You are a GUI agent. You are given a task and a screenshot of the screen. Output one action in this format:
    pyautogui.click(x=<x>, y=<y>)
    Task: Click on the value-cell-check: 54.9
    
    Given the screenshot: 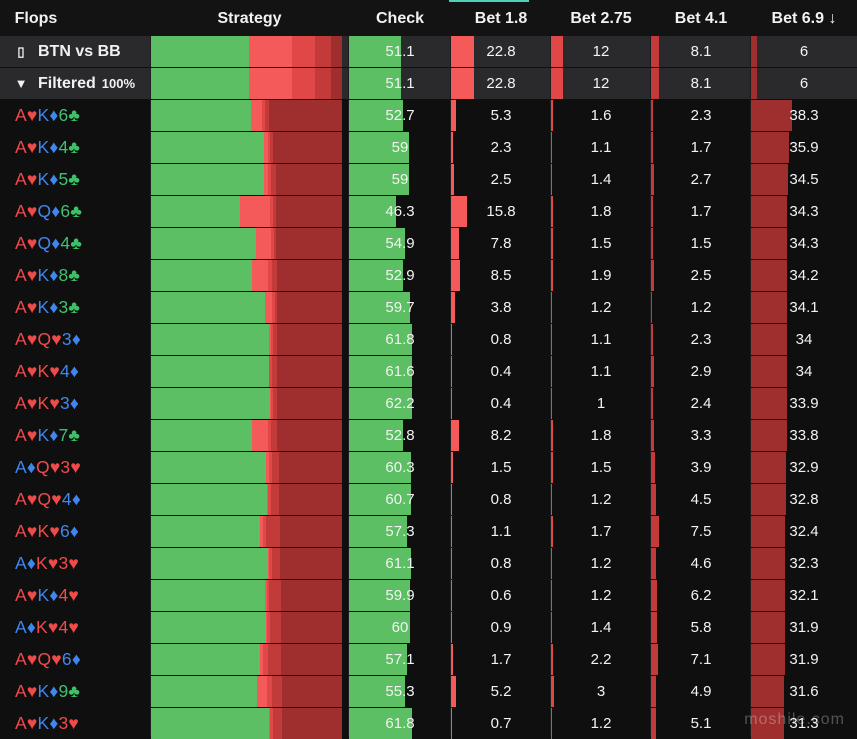 What is the action you would take?
    pyautogui.click(x=400, y=243)
    